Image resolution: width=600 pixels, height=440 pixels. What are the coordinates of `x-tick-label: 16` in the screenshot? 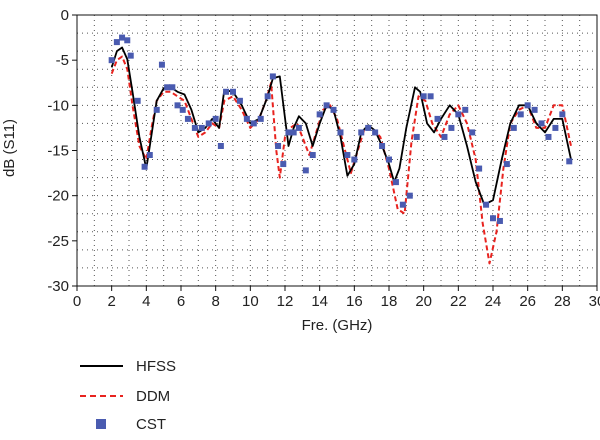 It's located at (354, 301).